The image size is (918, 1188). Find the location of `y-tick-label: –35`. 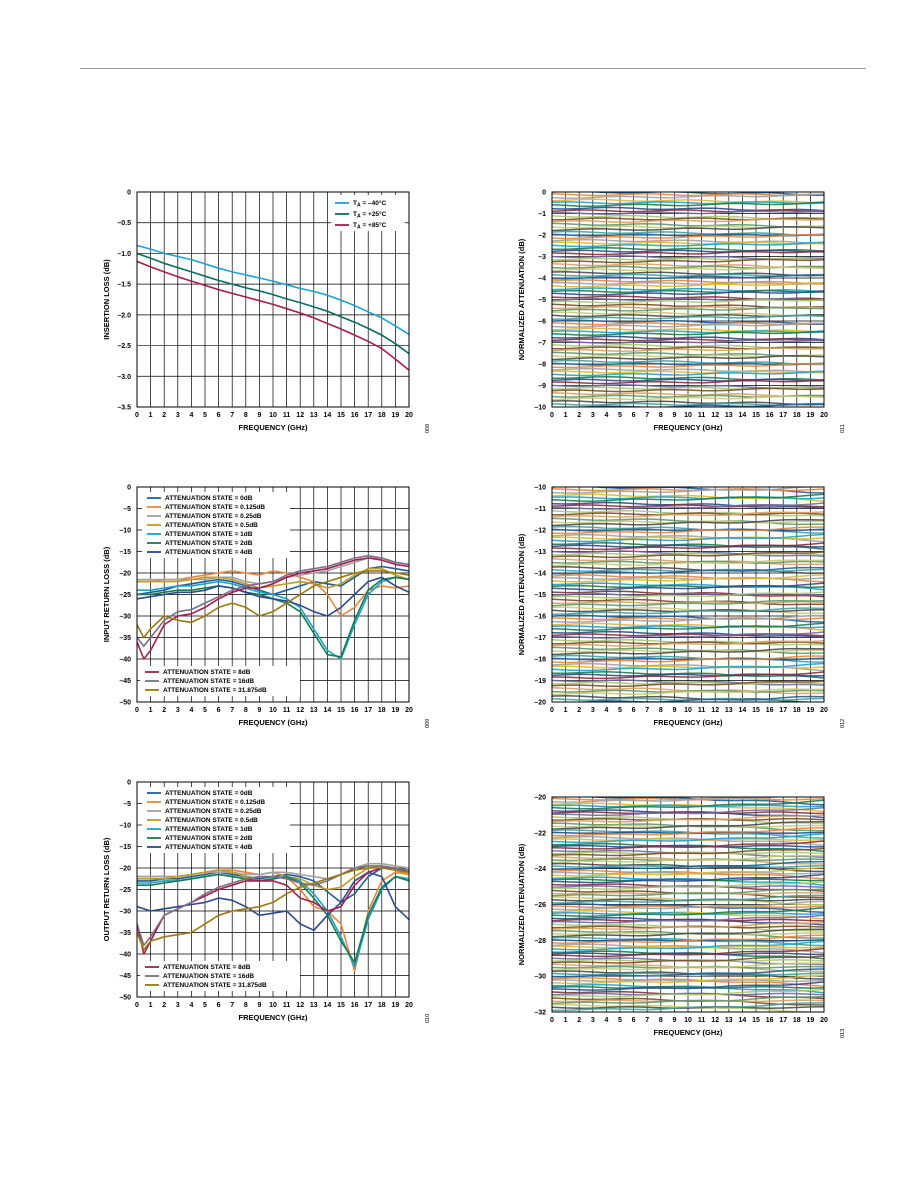

y-tick-label: –35 is located at coordinates (125, 638).